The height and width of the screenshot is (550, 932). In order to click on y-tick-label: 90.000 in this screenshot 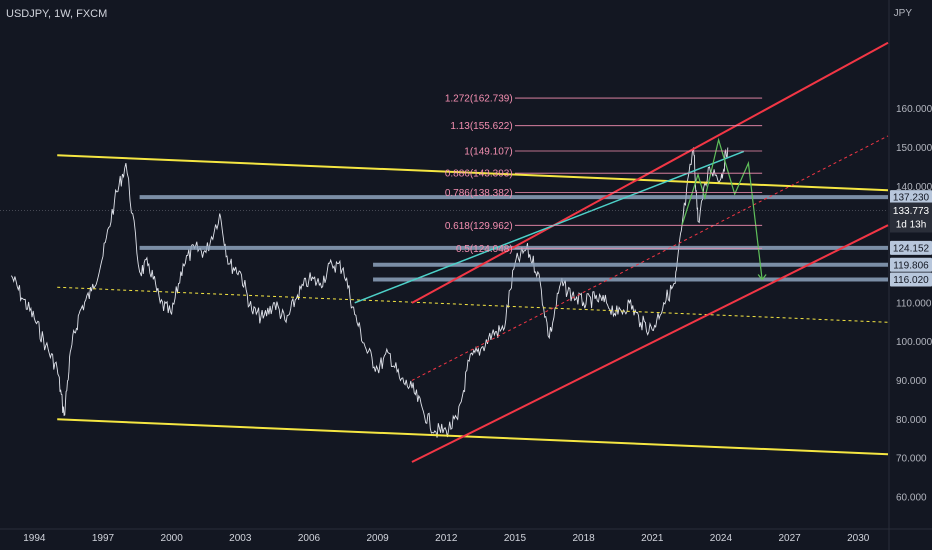, I will do `click(911, 381)`.